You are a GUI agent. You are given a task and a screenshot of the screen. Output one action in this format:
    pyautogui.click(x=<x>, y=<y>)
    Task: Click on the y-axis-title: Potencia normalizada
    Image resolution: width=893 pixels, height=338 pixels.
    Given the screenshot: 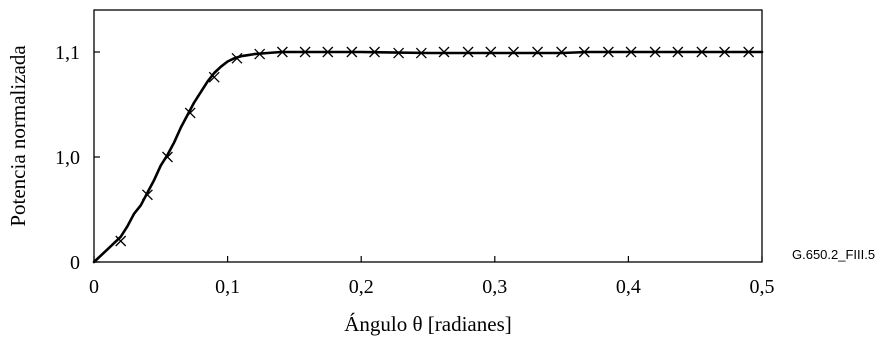 What is the action you would take?
    pyautogui.click(x=18, y=136)
    